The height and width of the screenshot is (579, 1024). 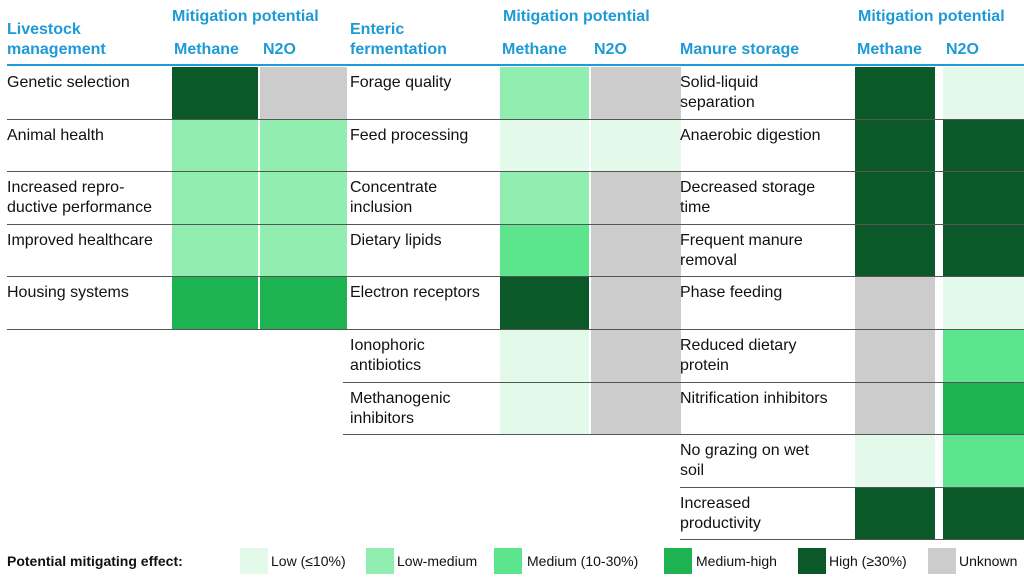 I want to click on row-label: Methanogenic inhibitors, so click(x=400, y=408).